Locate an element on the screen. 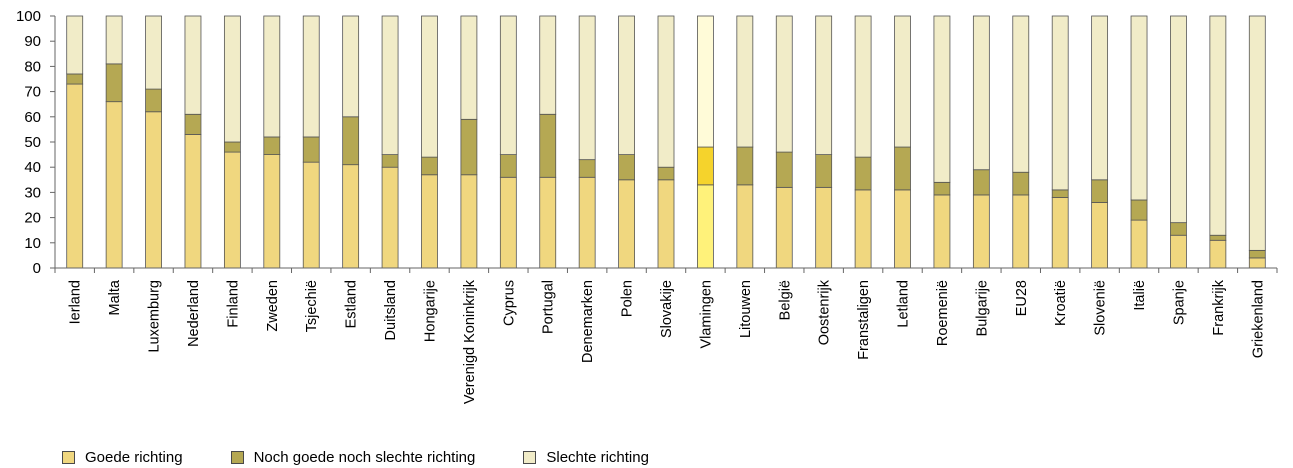  bar-griekenland-goede-richting is located at coordinates (1257, 263).